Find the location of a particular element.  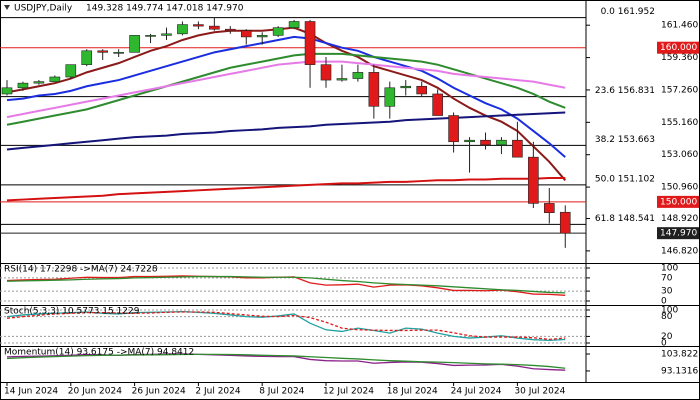

chart-subtitle: 149.328 149.774 147.018 147.970 is located at coordinates (165, 9).